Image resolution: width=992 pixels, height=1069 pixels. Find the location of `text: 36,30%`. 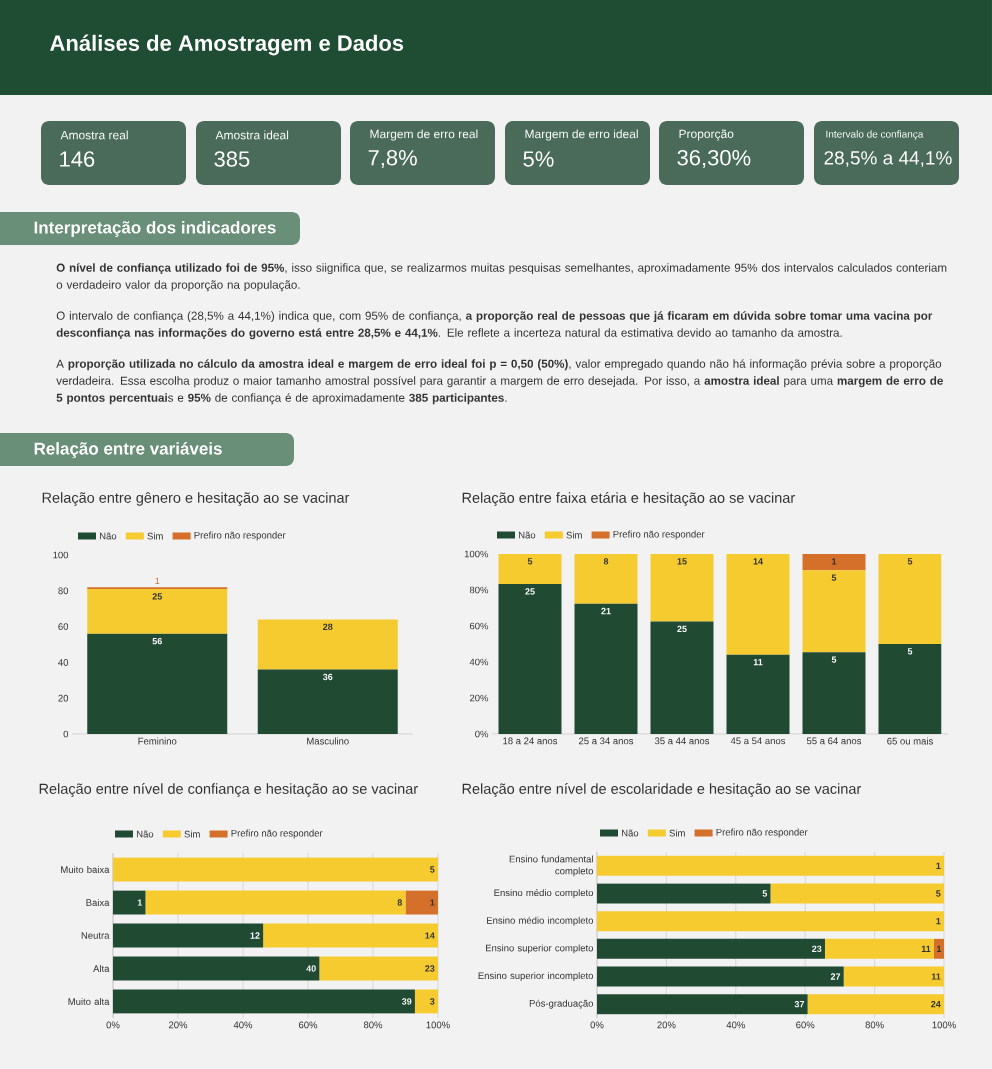

text: 36,30% is located at coordinates (714, 159).